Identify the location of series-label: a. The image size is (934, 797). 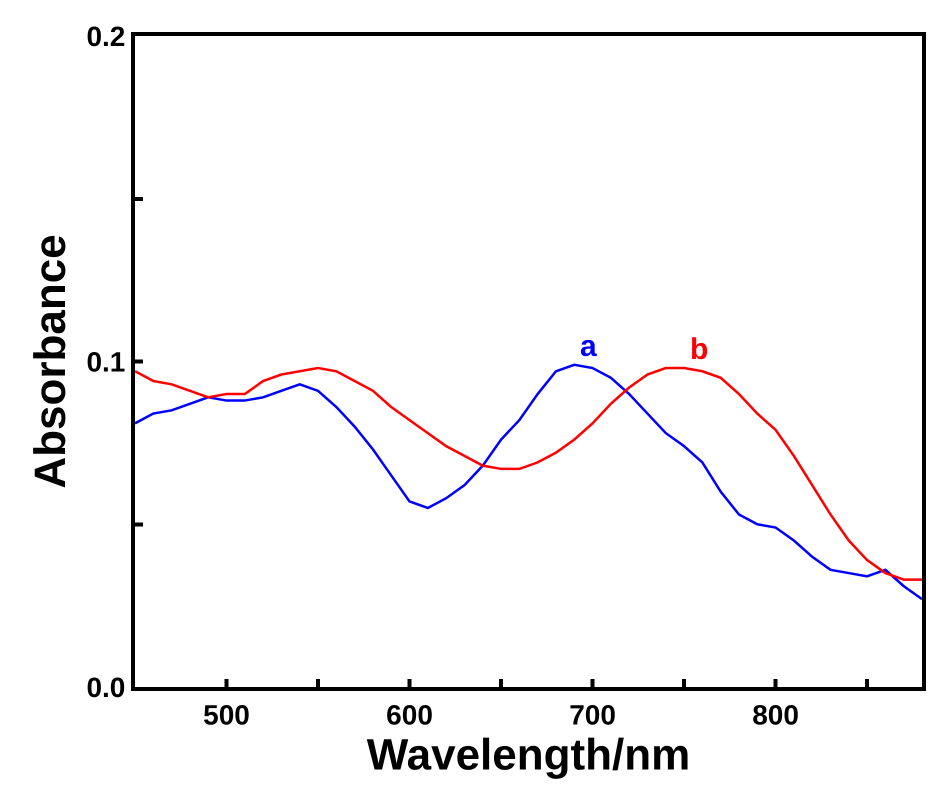
(588, 346).